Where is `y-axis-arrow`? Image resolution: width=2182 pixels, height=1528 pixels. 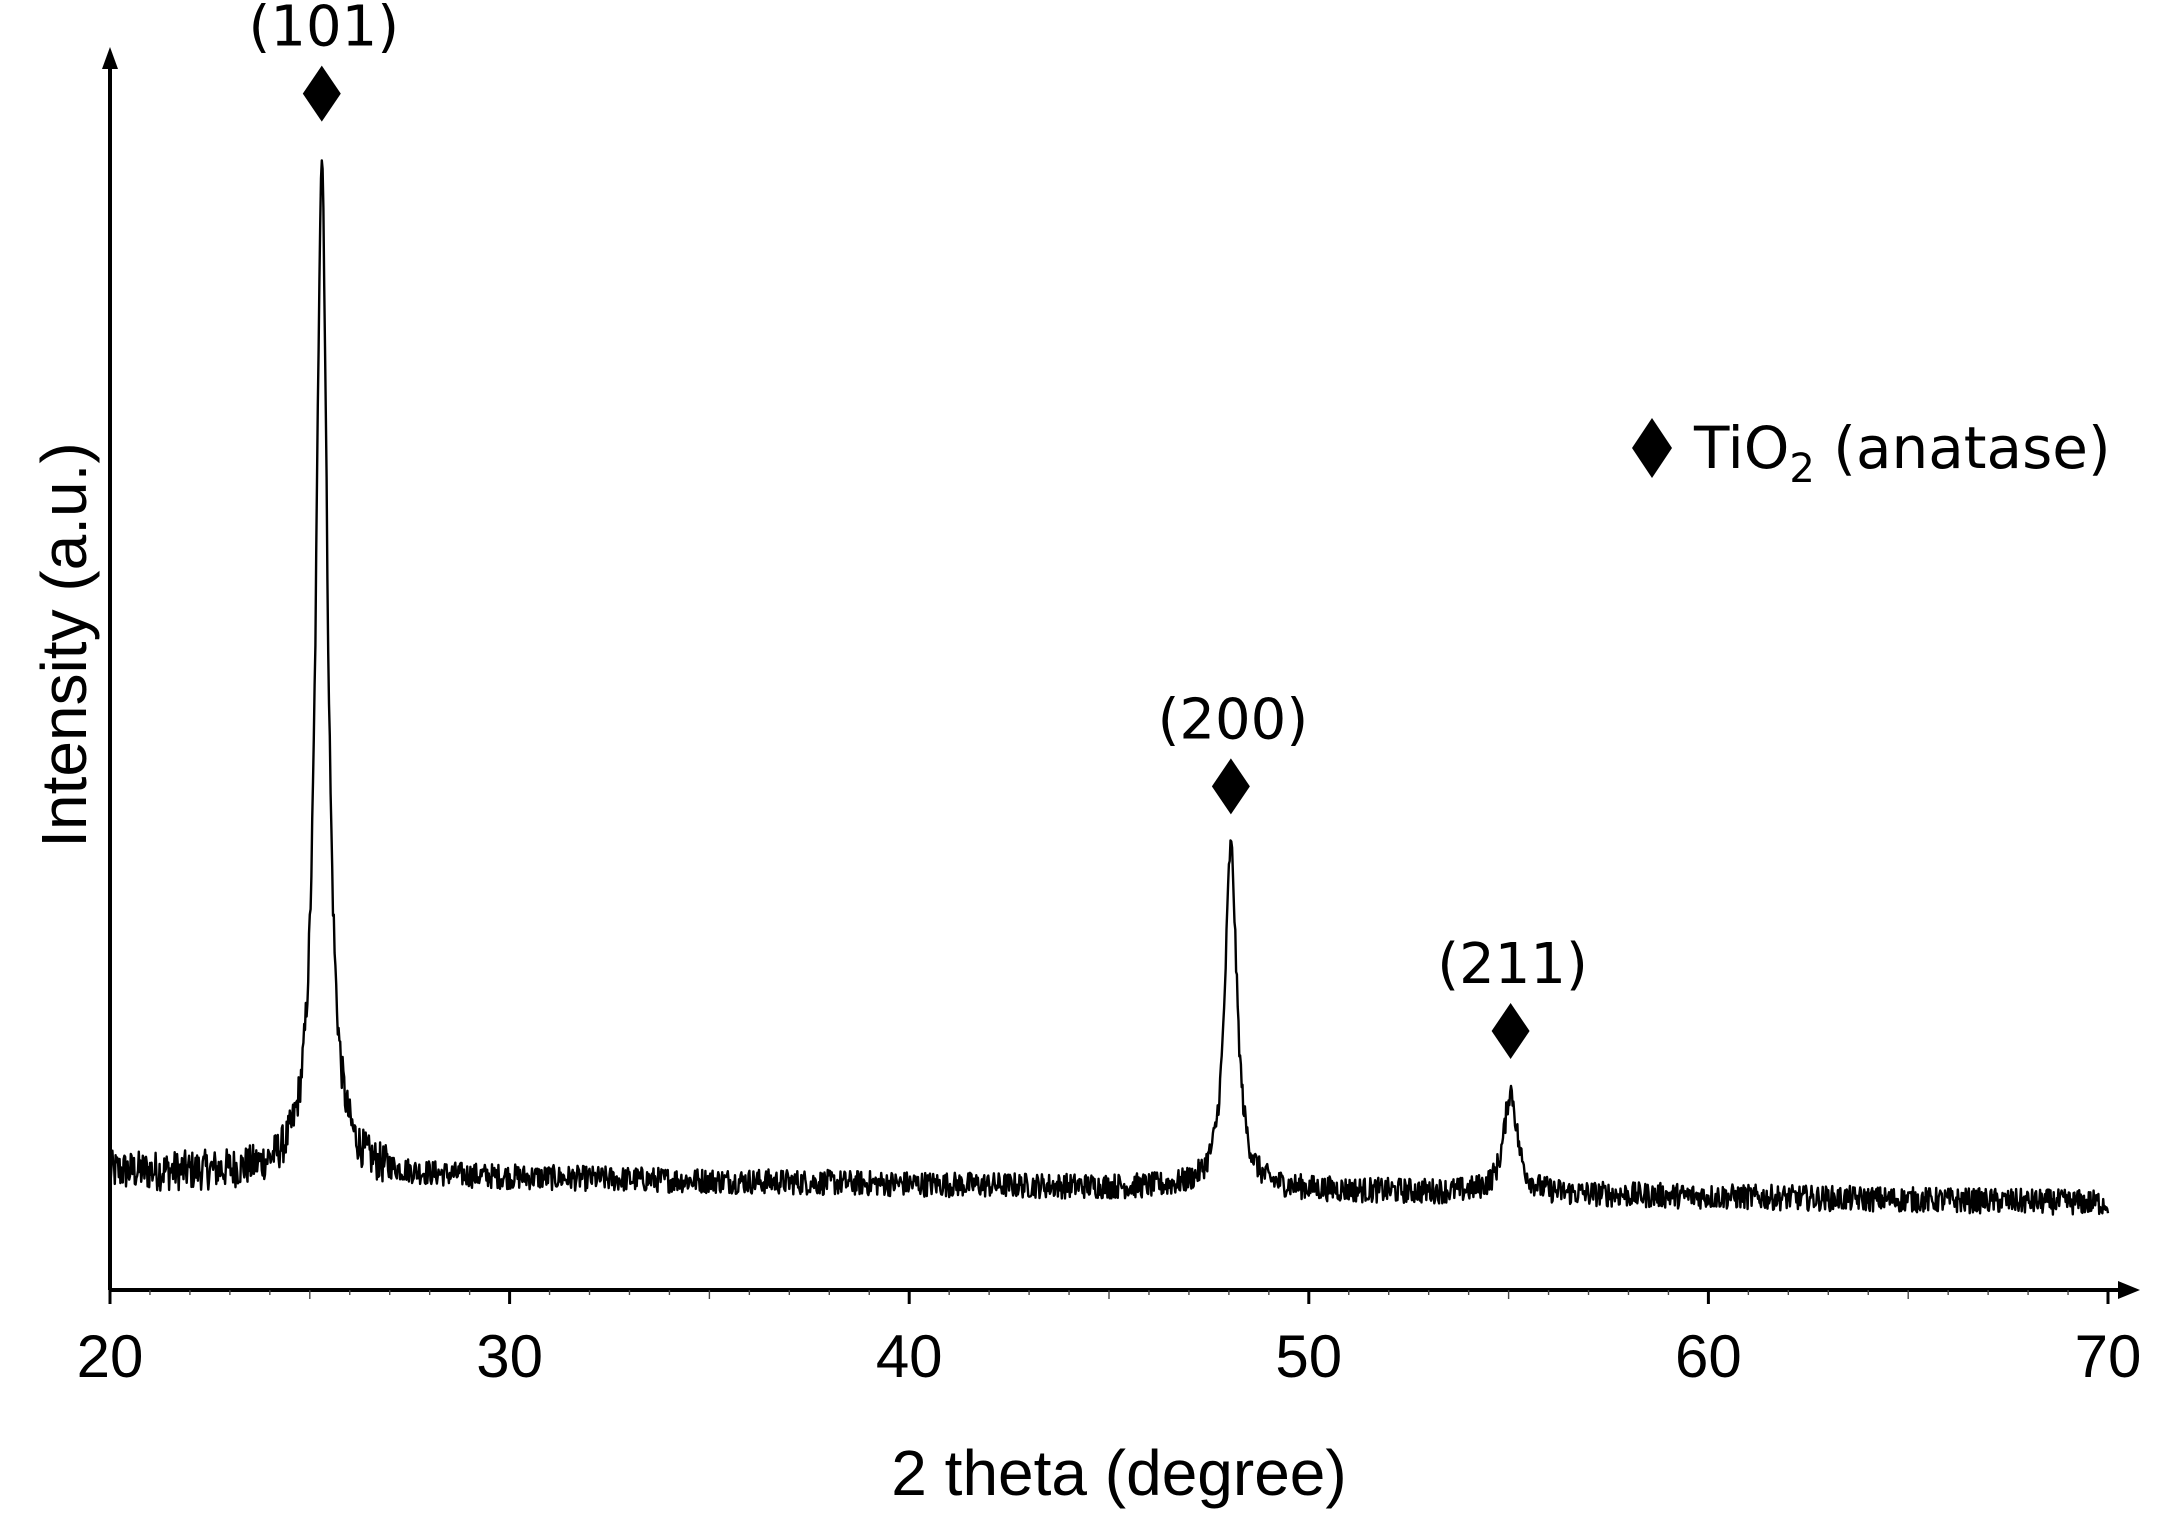
y-axis-arrow is located at coordinates (110, 58).